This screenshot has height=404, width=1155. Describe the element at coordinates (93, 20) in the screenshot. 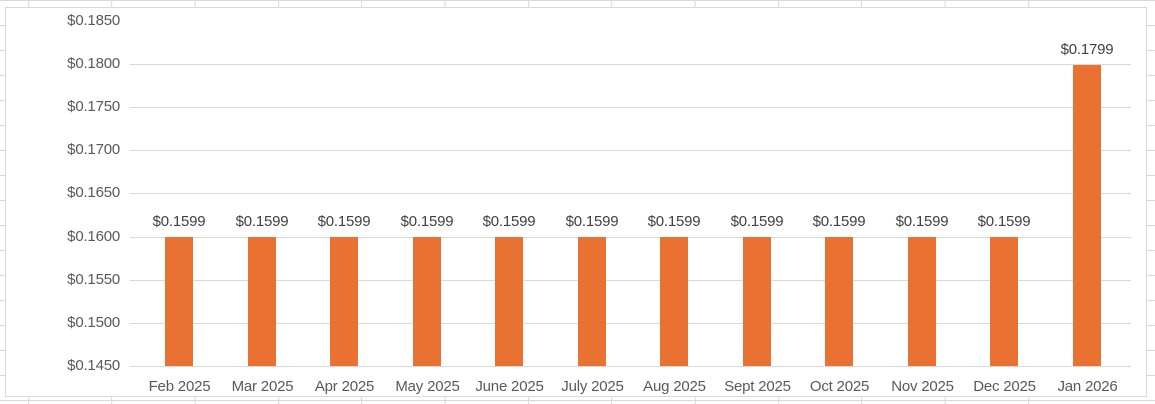

I see `y-axis-tick-label: $0.1850` at that location.